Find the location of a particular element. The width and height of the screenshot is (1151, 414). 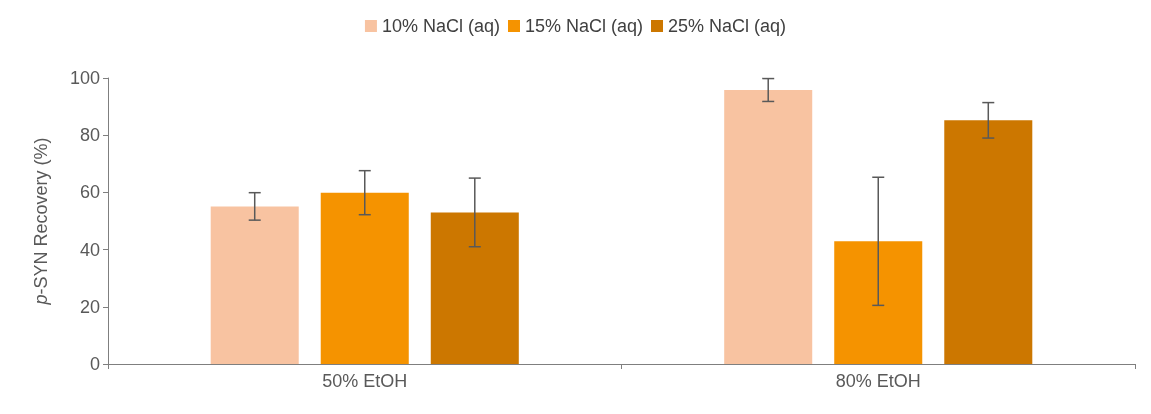

x-tick-label: 50% EtOH is located at coordinates (365, 381).